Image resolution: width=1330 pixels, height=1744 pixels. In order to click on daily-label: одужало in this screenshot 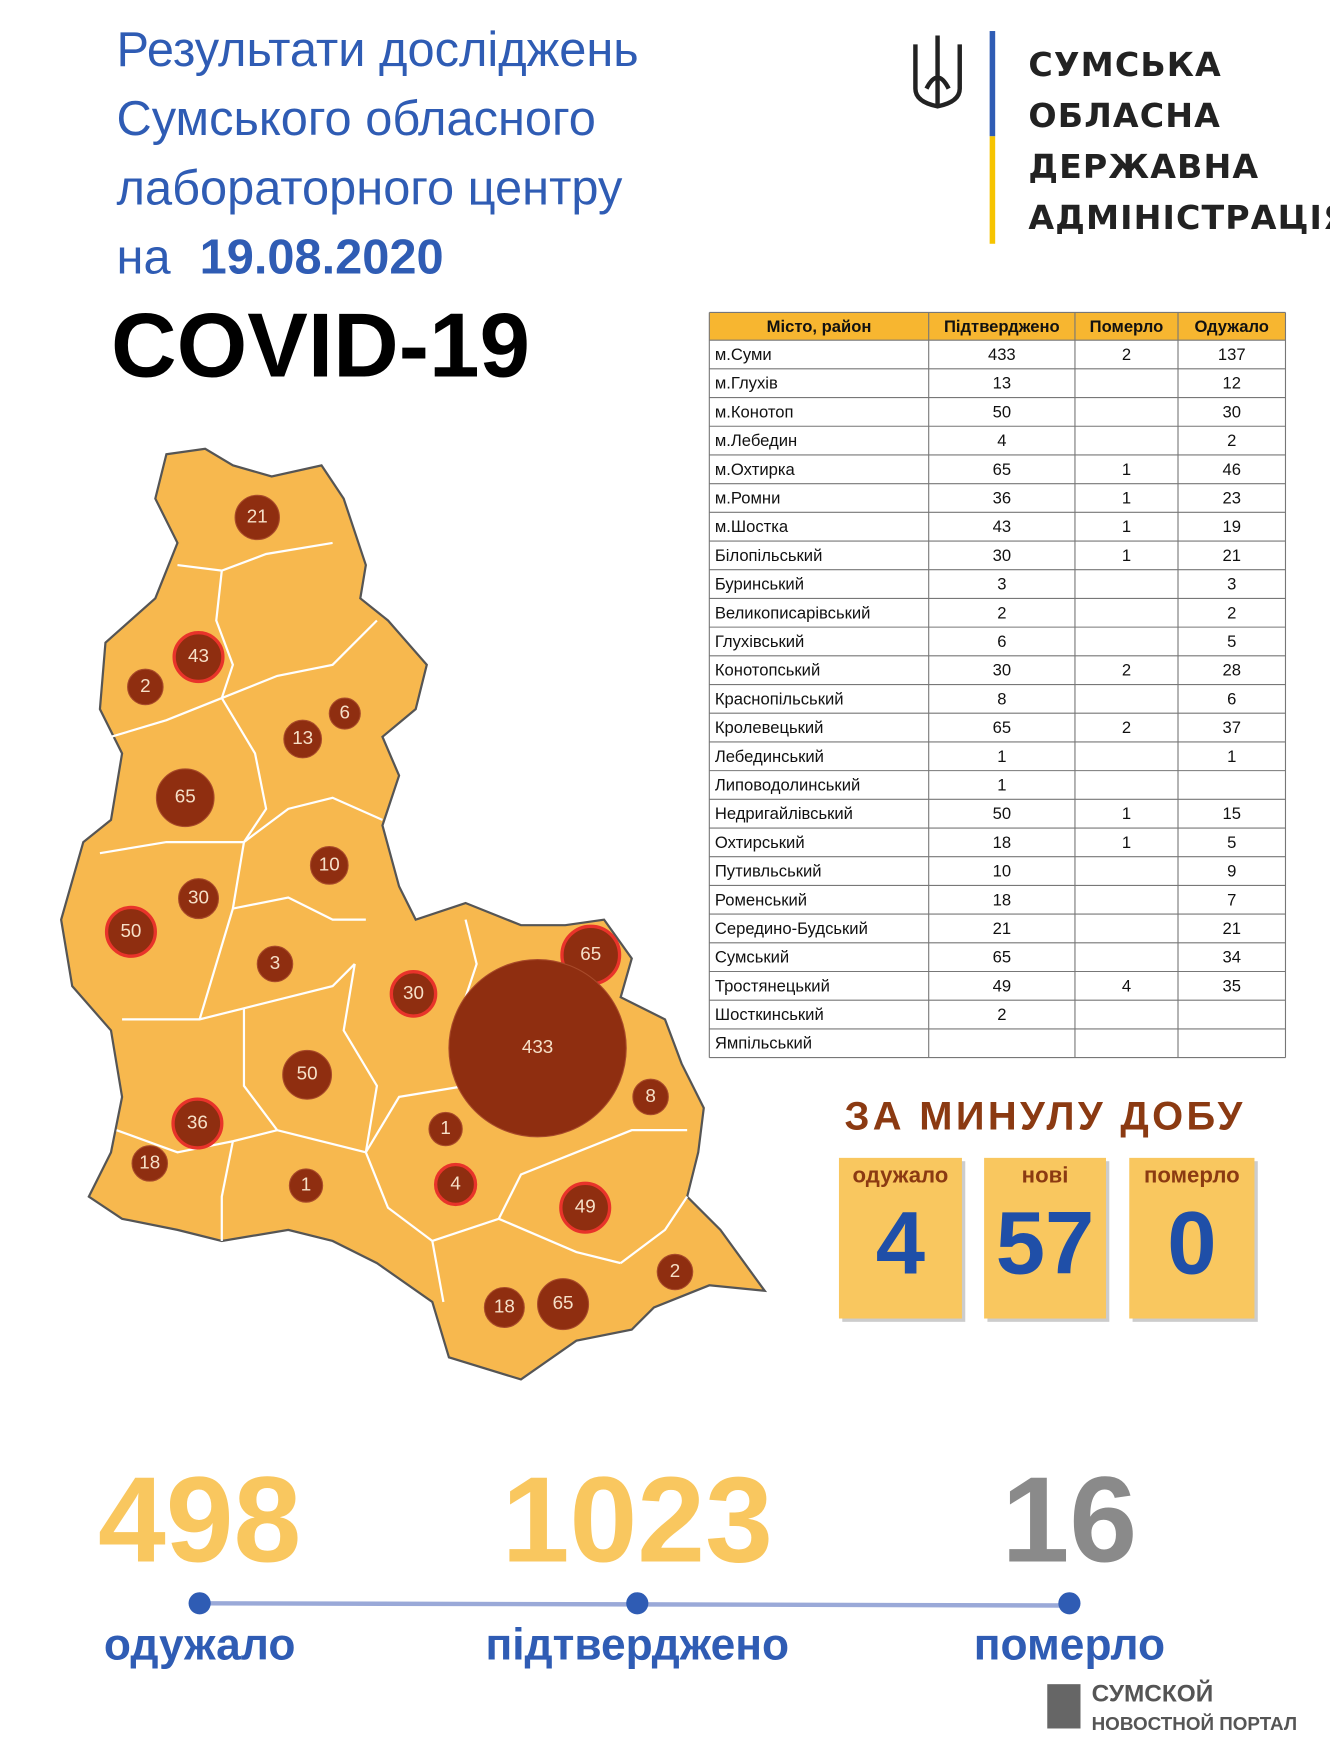, I will do `click(901, 1175)`.